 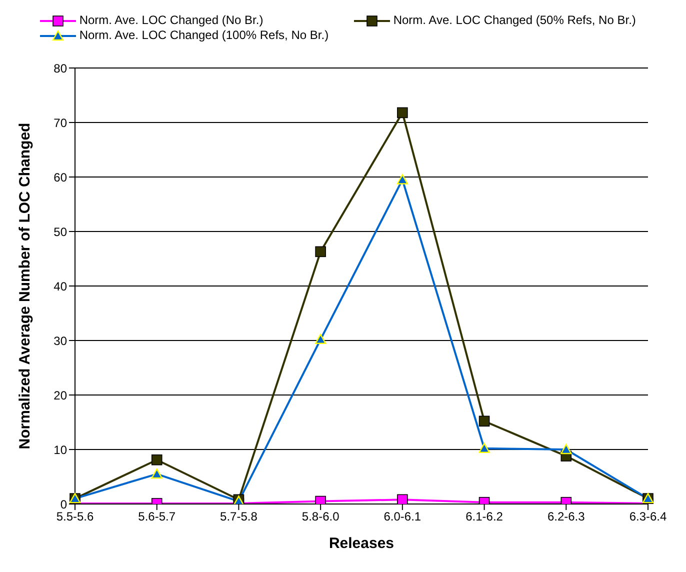 What do you see at coordinates (61, 341) in the screenshot?
I see `y-tick-label: 30` at bounding box center [61, 341].